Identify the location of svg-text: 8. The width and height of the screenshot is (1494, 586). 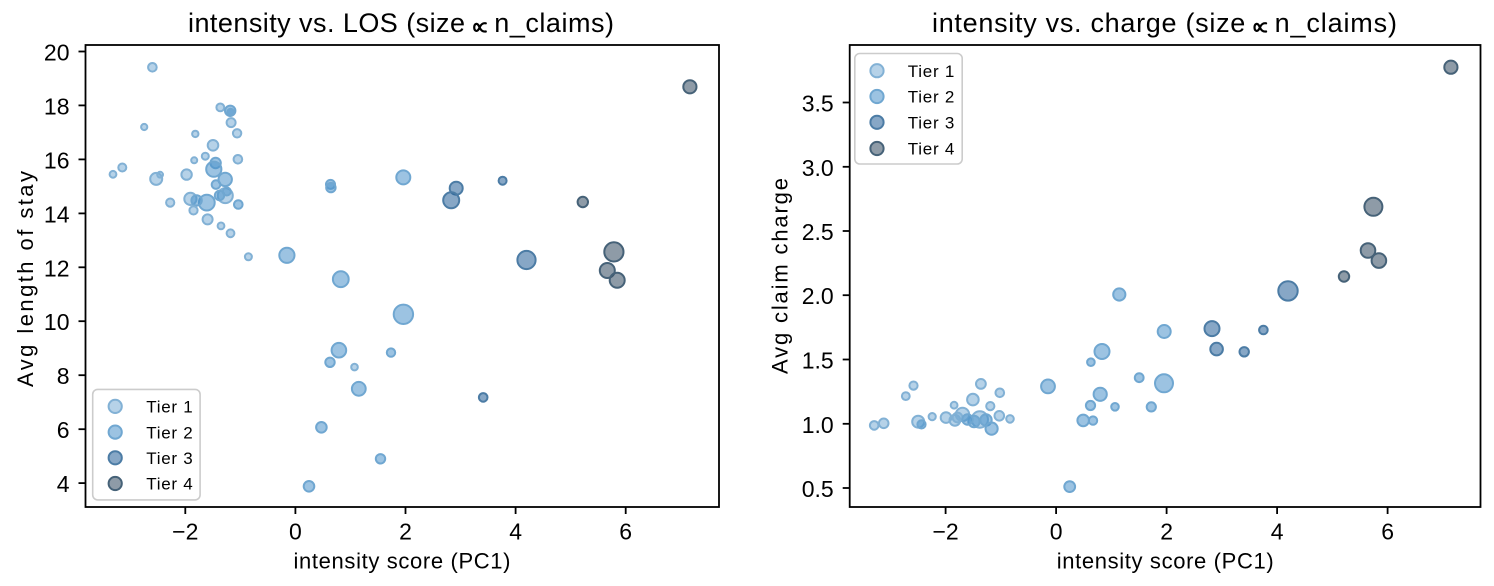
(63, 376).